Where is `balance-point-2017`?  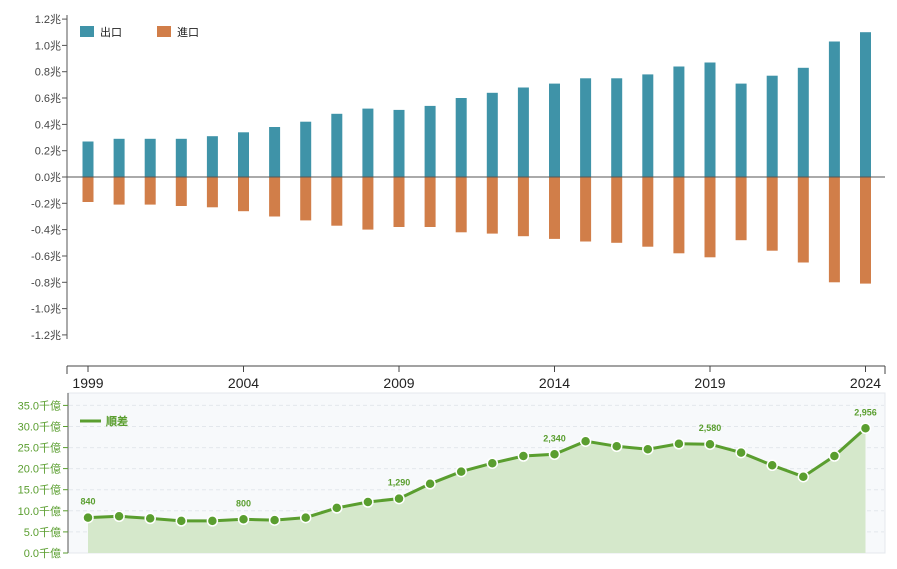 balance-point-2017 is located at coordinates (648, 449).